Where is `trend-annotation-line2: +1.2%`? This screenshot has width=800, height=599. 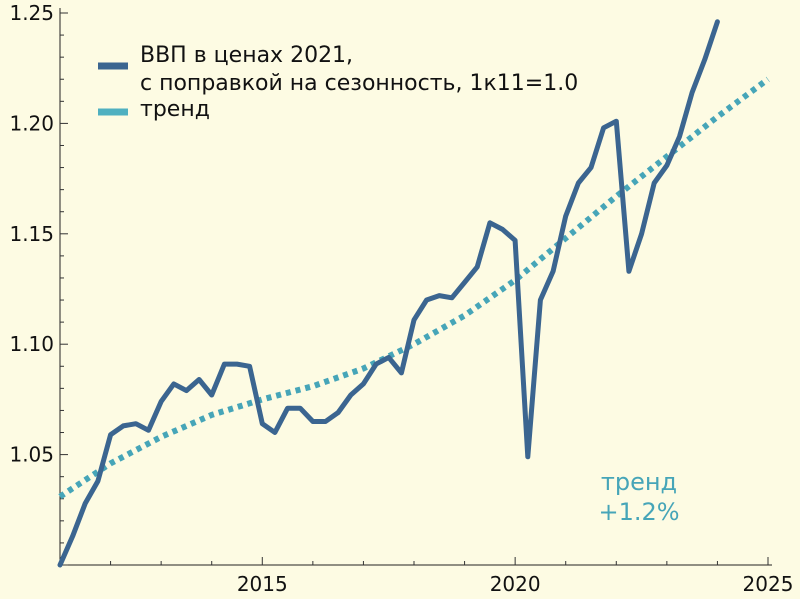
trend-annotation-line2: +1.2% is located at coordinates (638, 512).